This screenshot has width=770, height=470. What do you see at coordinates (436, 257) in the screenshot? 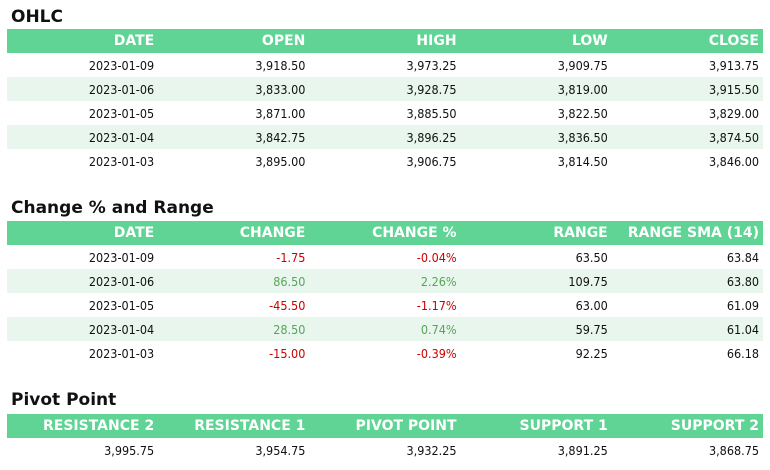
I see `cell-change-percent: -0.04%` at bounding box center [436, 257].